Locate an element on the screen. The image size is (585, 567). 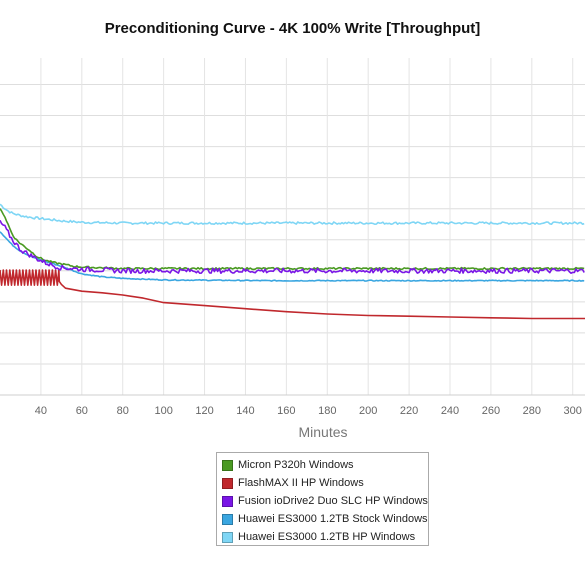
legend-item: Fusion ioDrive2 Duo SLC HP Windows is located at coordinates (325, 501).